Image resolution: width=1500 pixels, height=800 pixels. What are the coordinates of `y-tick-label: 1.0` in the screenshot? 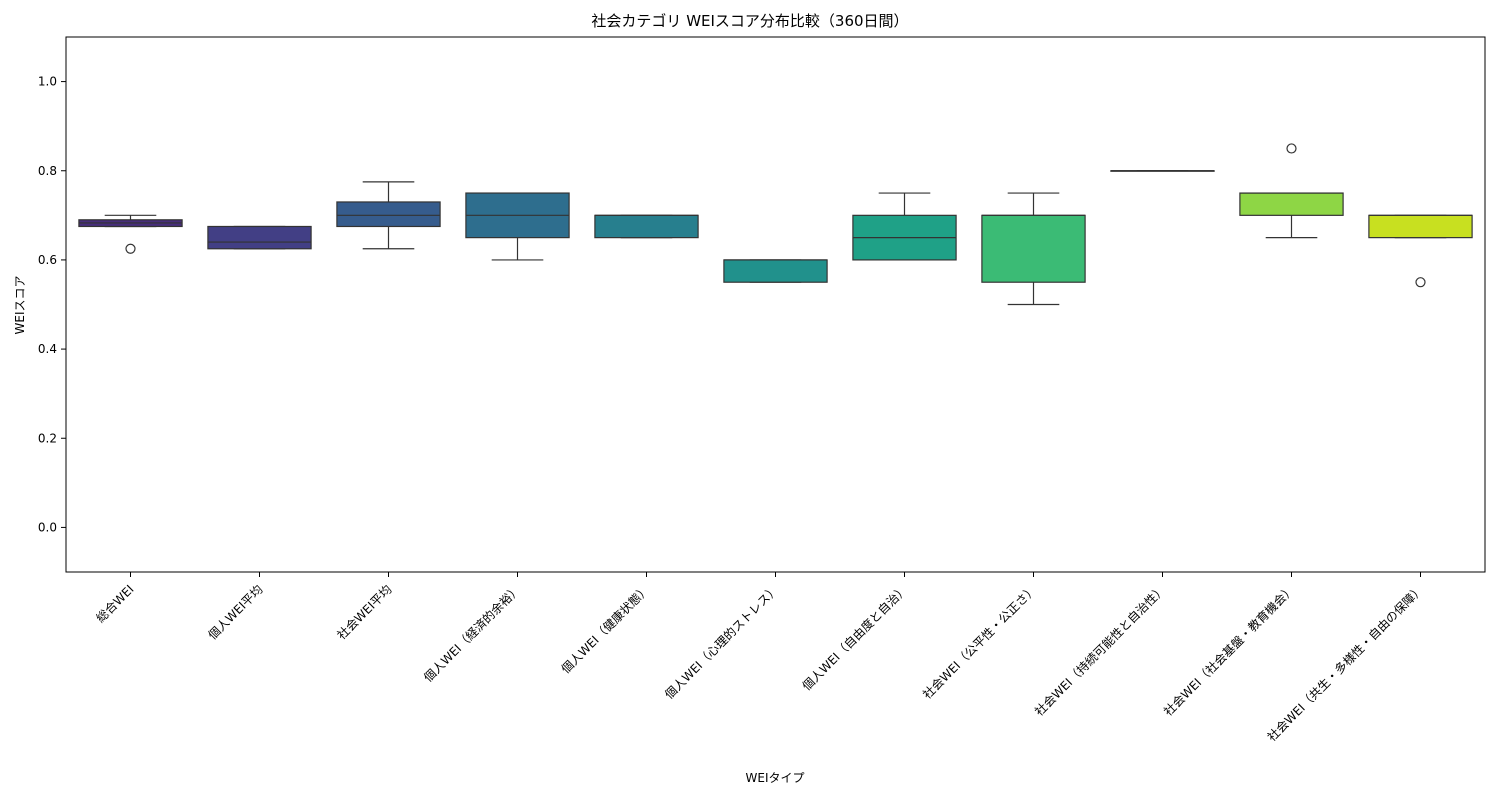 It's located at (47, 82).